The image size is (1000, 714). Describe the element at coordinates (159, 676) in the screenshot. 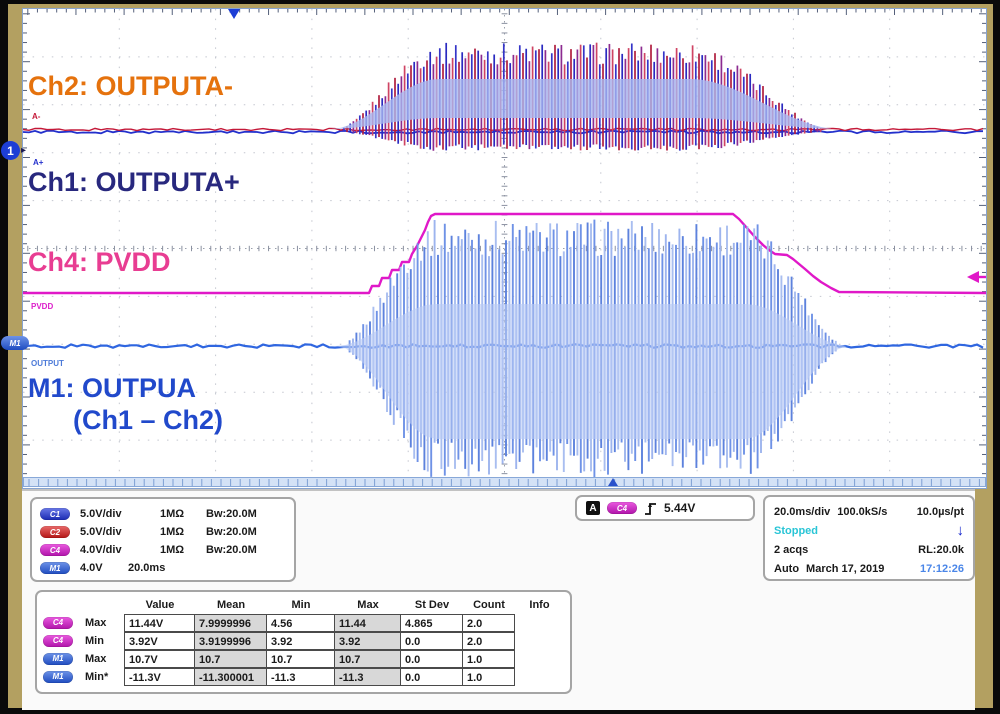

I see `meas-value: -11.3V` at that location.